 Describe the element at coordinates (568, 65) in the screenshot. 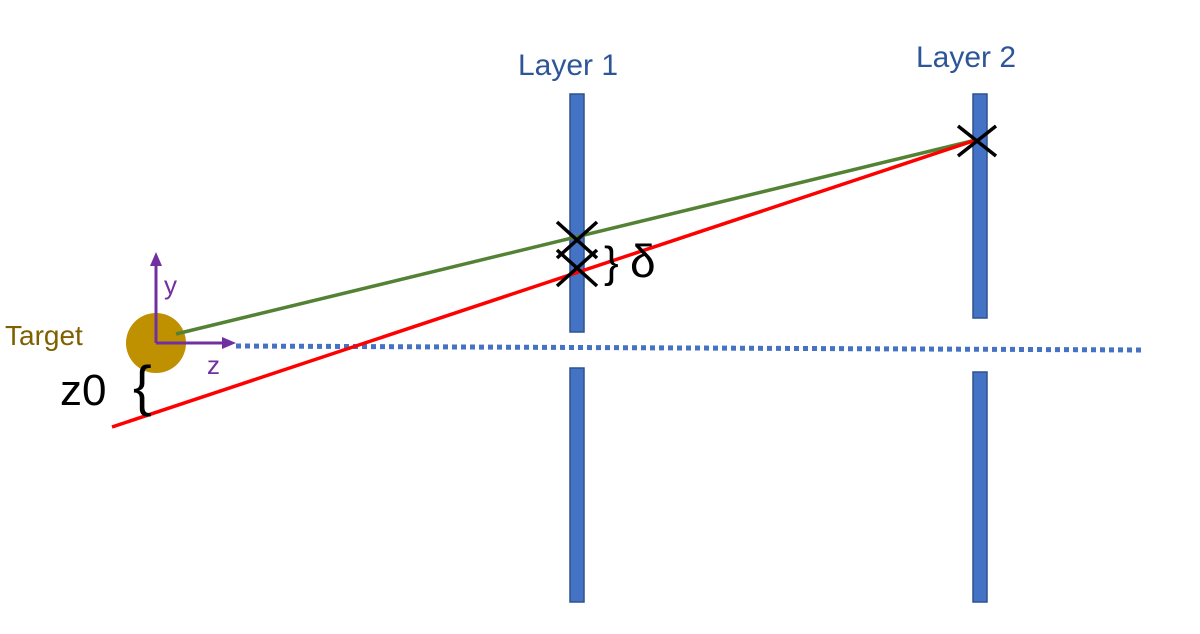

I see `layer-1-label: Layer 1` at that location.